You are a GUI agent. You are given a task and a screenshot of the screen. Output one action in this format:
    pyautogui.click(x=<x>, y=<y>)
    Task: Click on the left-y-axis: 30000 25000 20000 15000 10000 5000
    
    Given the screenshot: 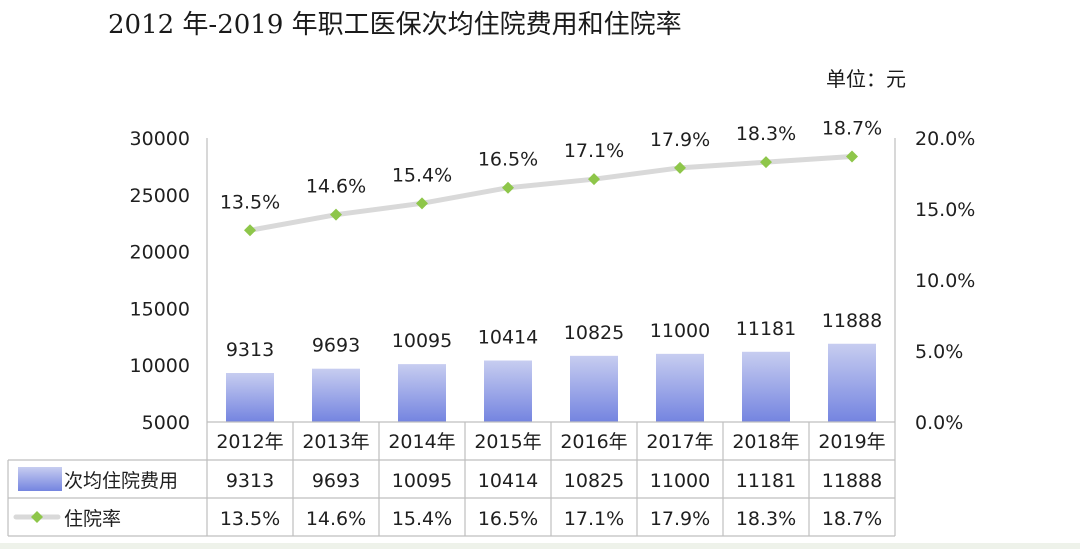 What is the action you would take?
    pyautogui.click(x=169, y=281)
    